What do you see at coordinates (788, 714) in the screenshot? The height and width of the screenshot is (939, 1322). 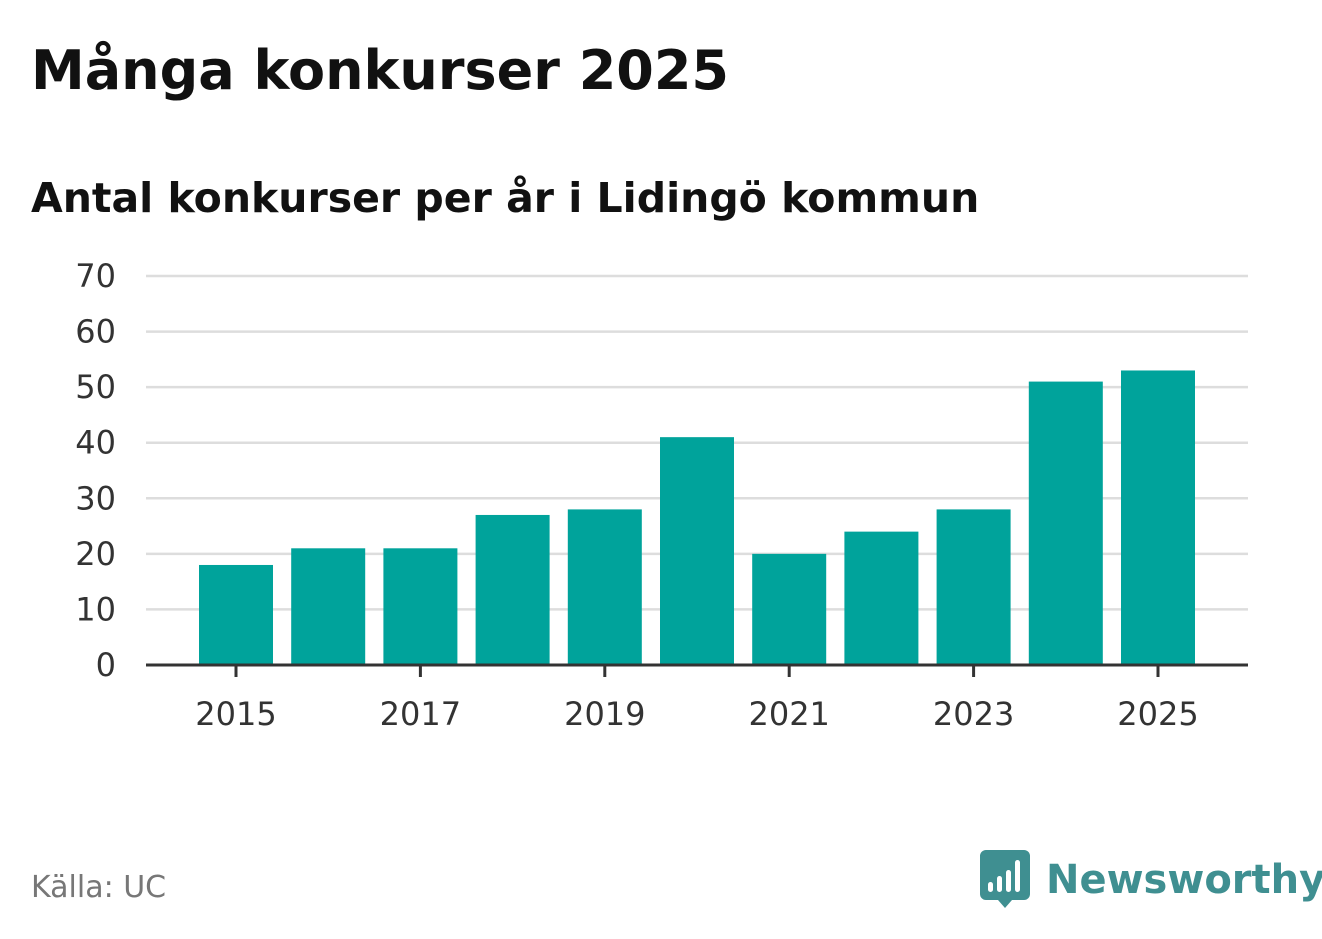 I see `x-tick-label: 2021` at bounding box center [788, 714].